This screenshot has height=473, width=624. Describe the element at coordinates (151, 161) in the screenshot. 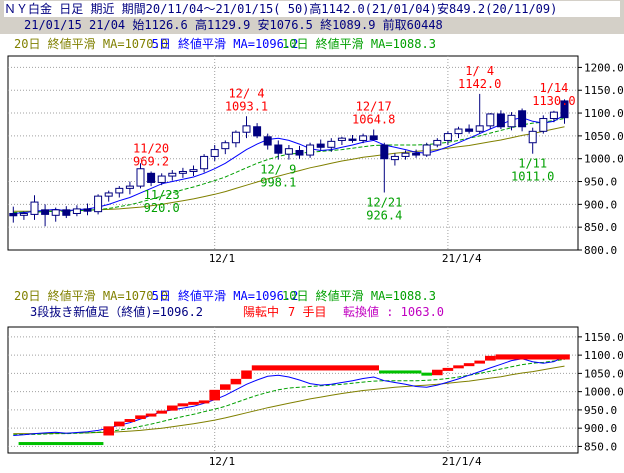

I see `high-value-label: 969.2` at that location.